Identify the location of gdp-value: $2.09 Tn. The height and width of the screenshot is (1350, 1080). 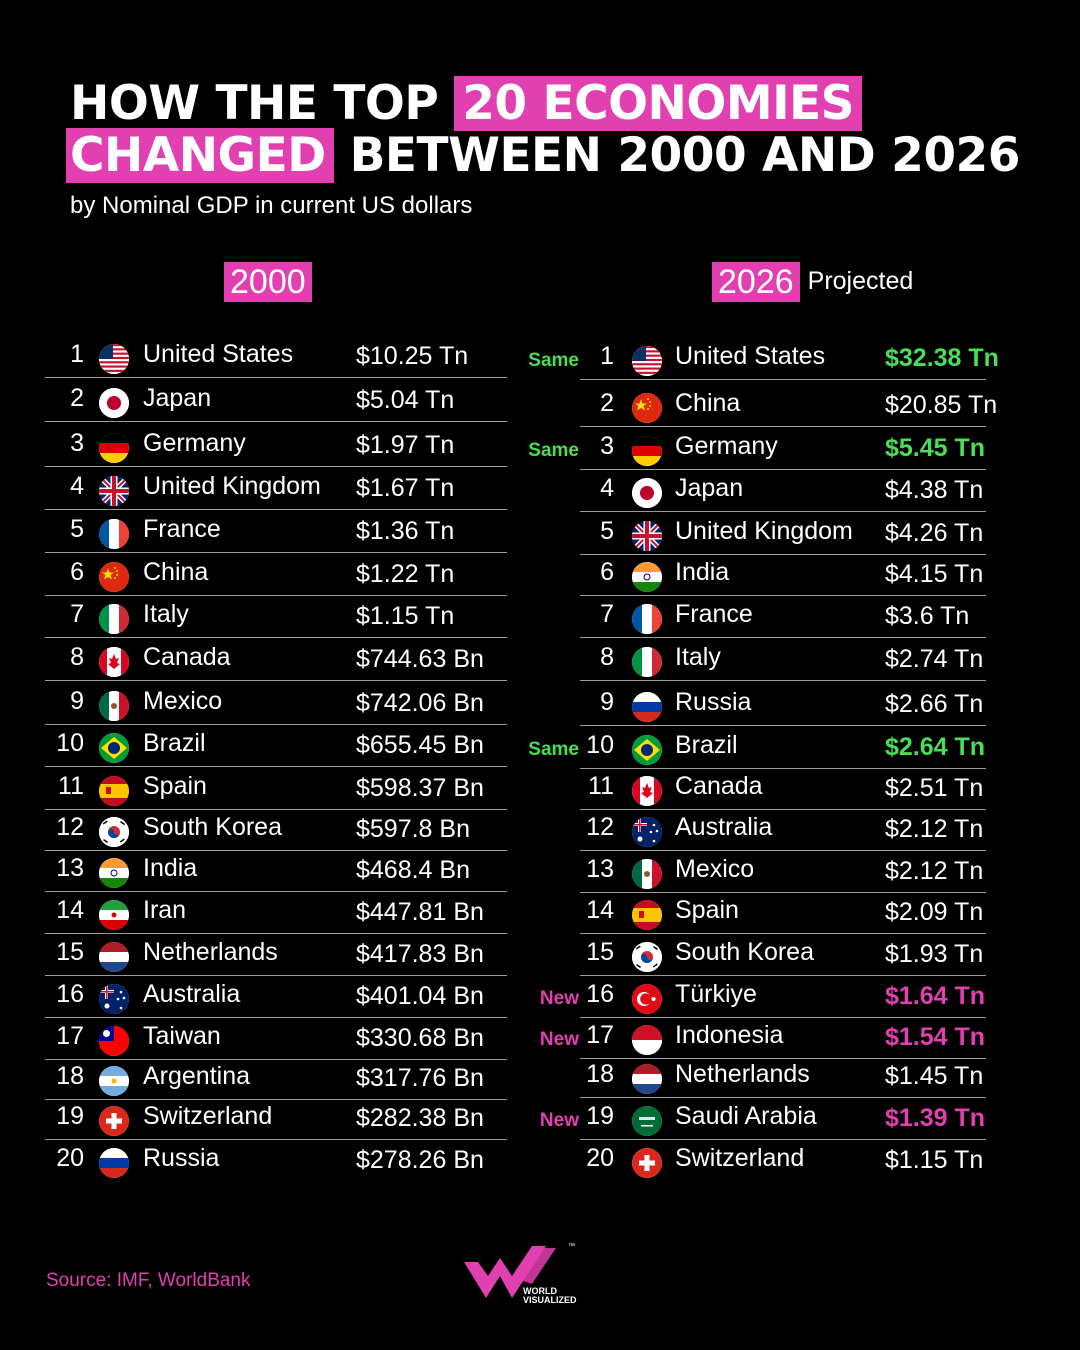
(934, 912).